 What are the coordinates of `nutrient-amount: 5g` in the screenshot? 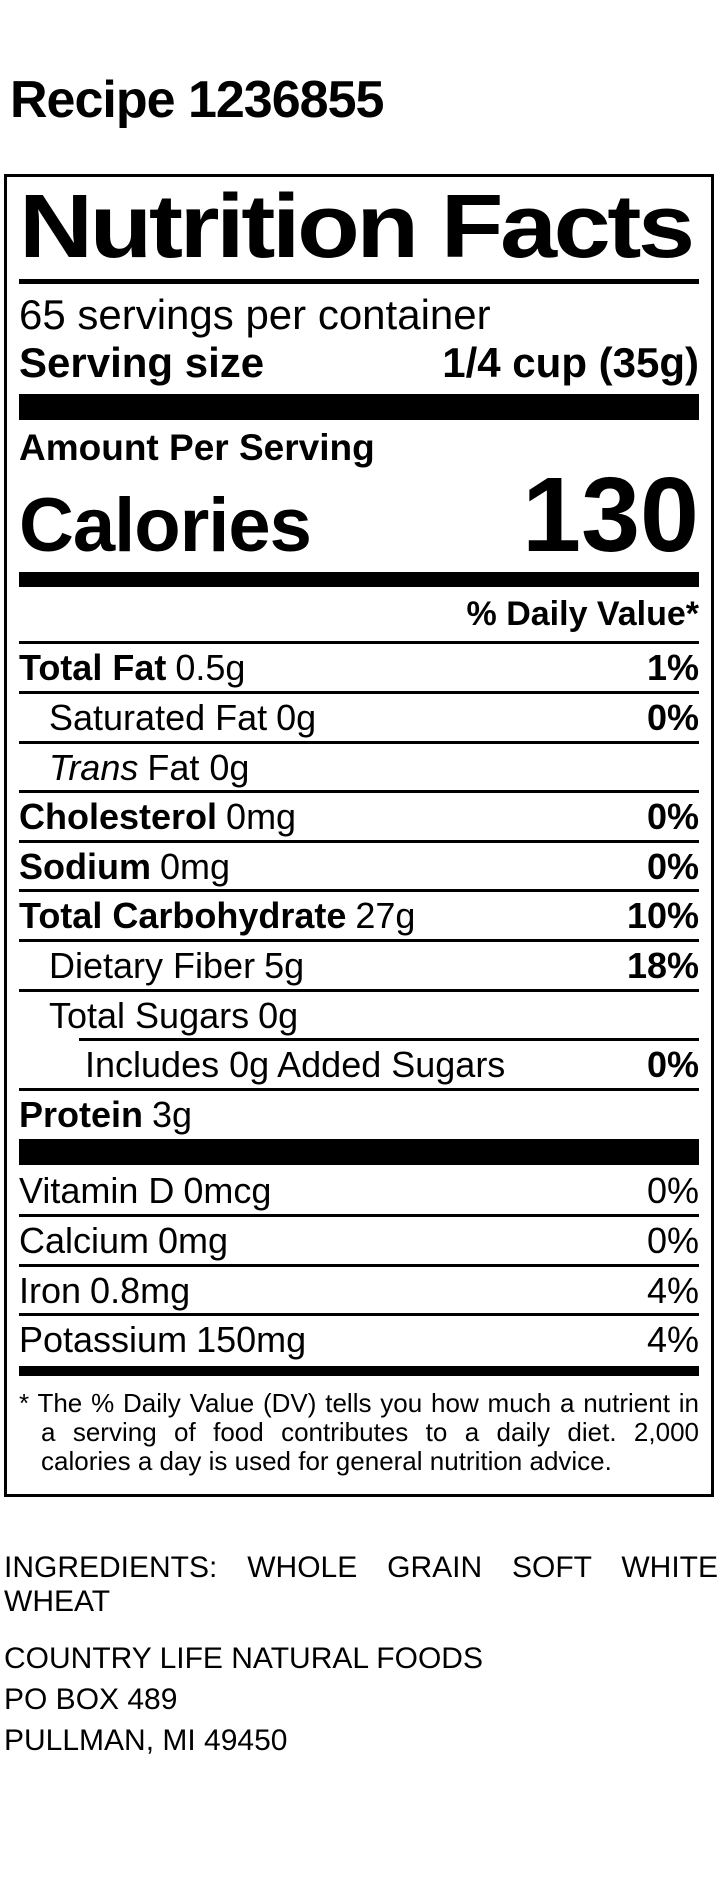 It's located at (284, 966).